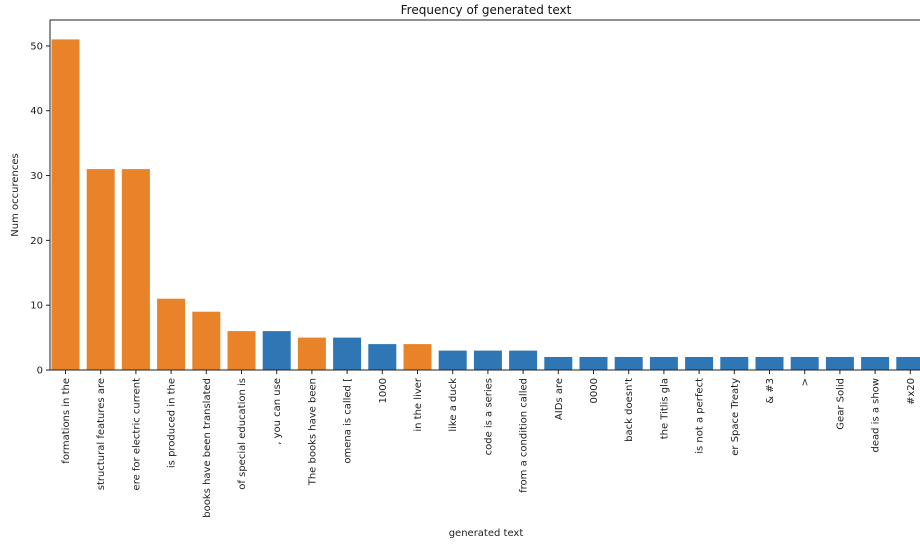 Image resolution: width=920 pixels, height=546 pixels. I want to click on x-tick-label: books have been translated, so click(207, 448).